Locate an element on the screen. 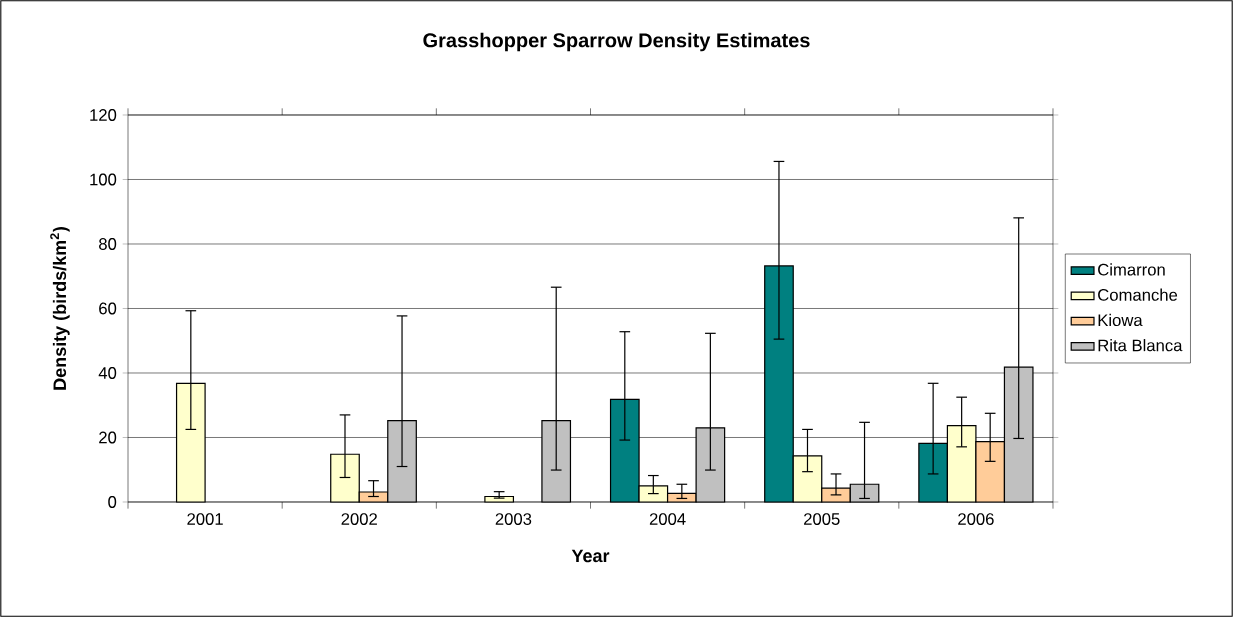 The height and width of the screenshot is (617, 1233). y-tick-label: 0 is located at coordinates (112, 502).